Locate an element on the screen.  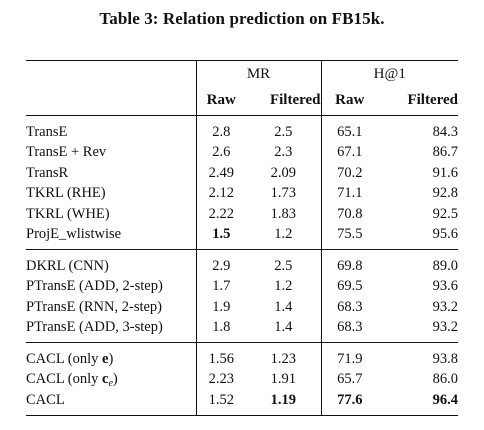
mr-raw-cell: 1.7 is located at coordinates (220, 286).